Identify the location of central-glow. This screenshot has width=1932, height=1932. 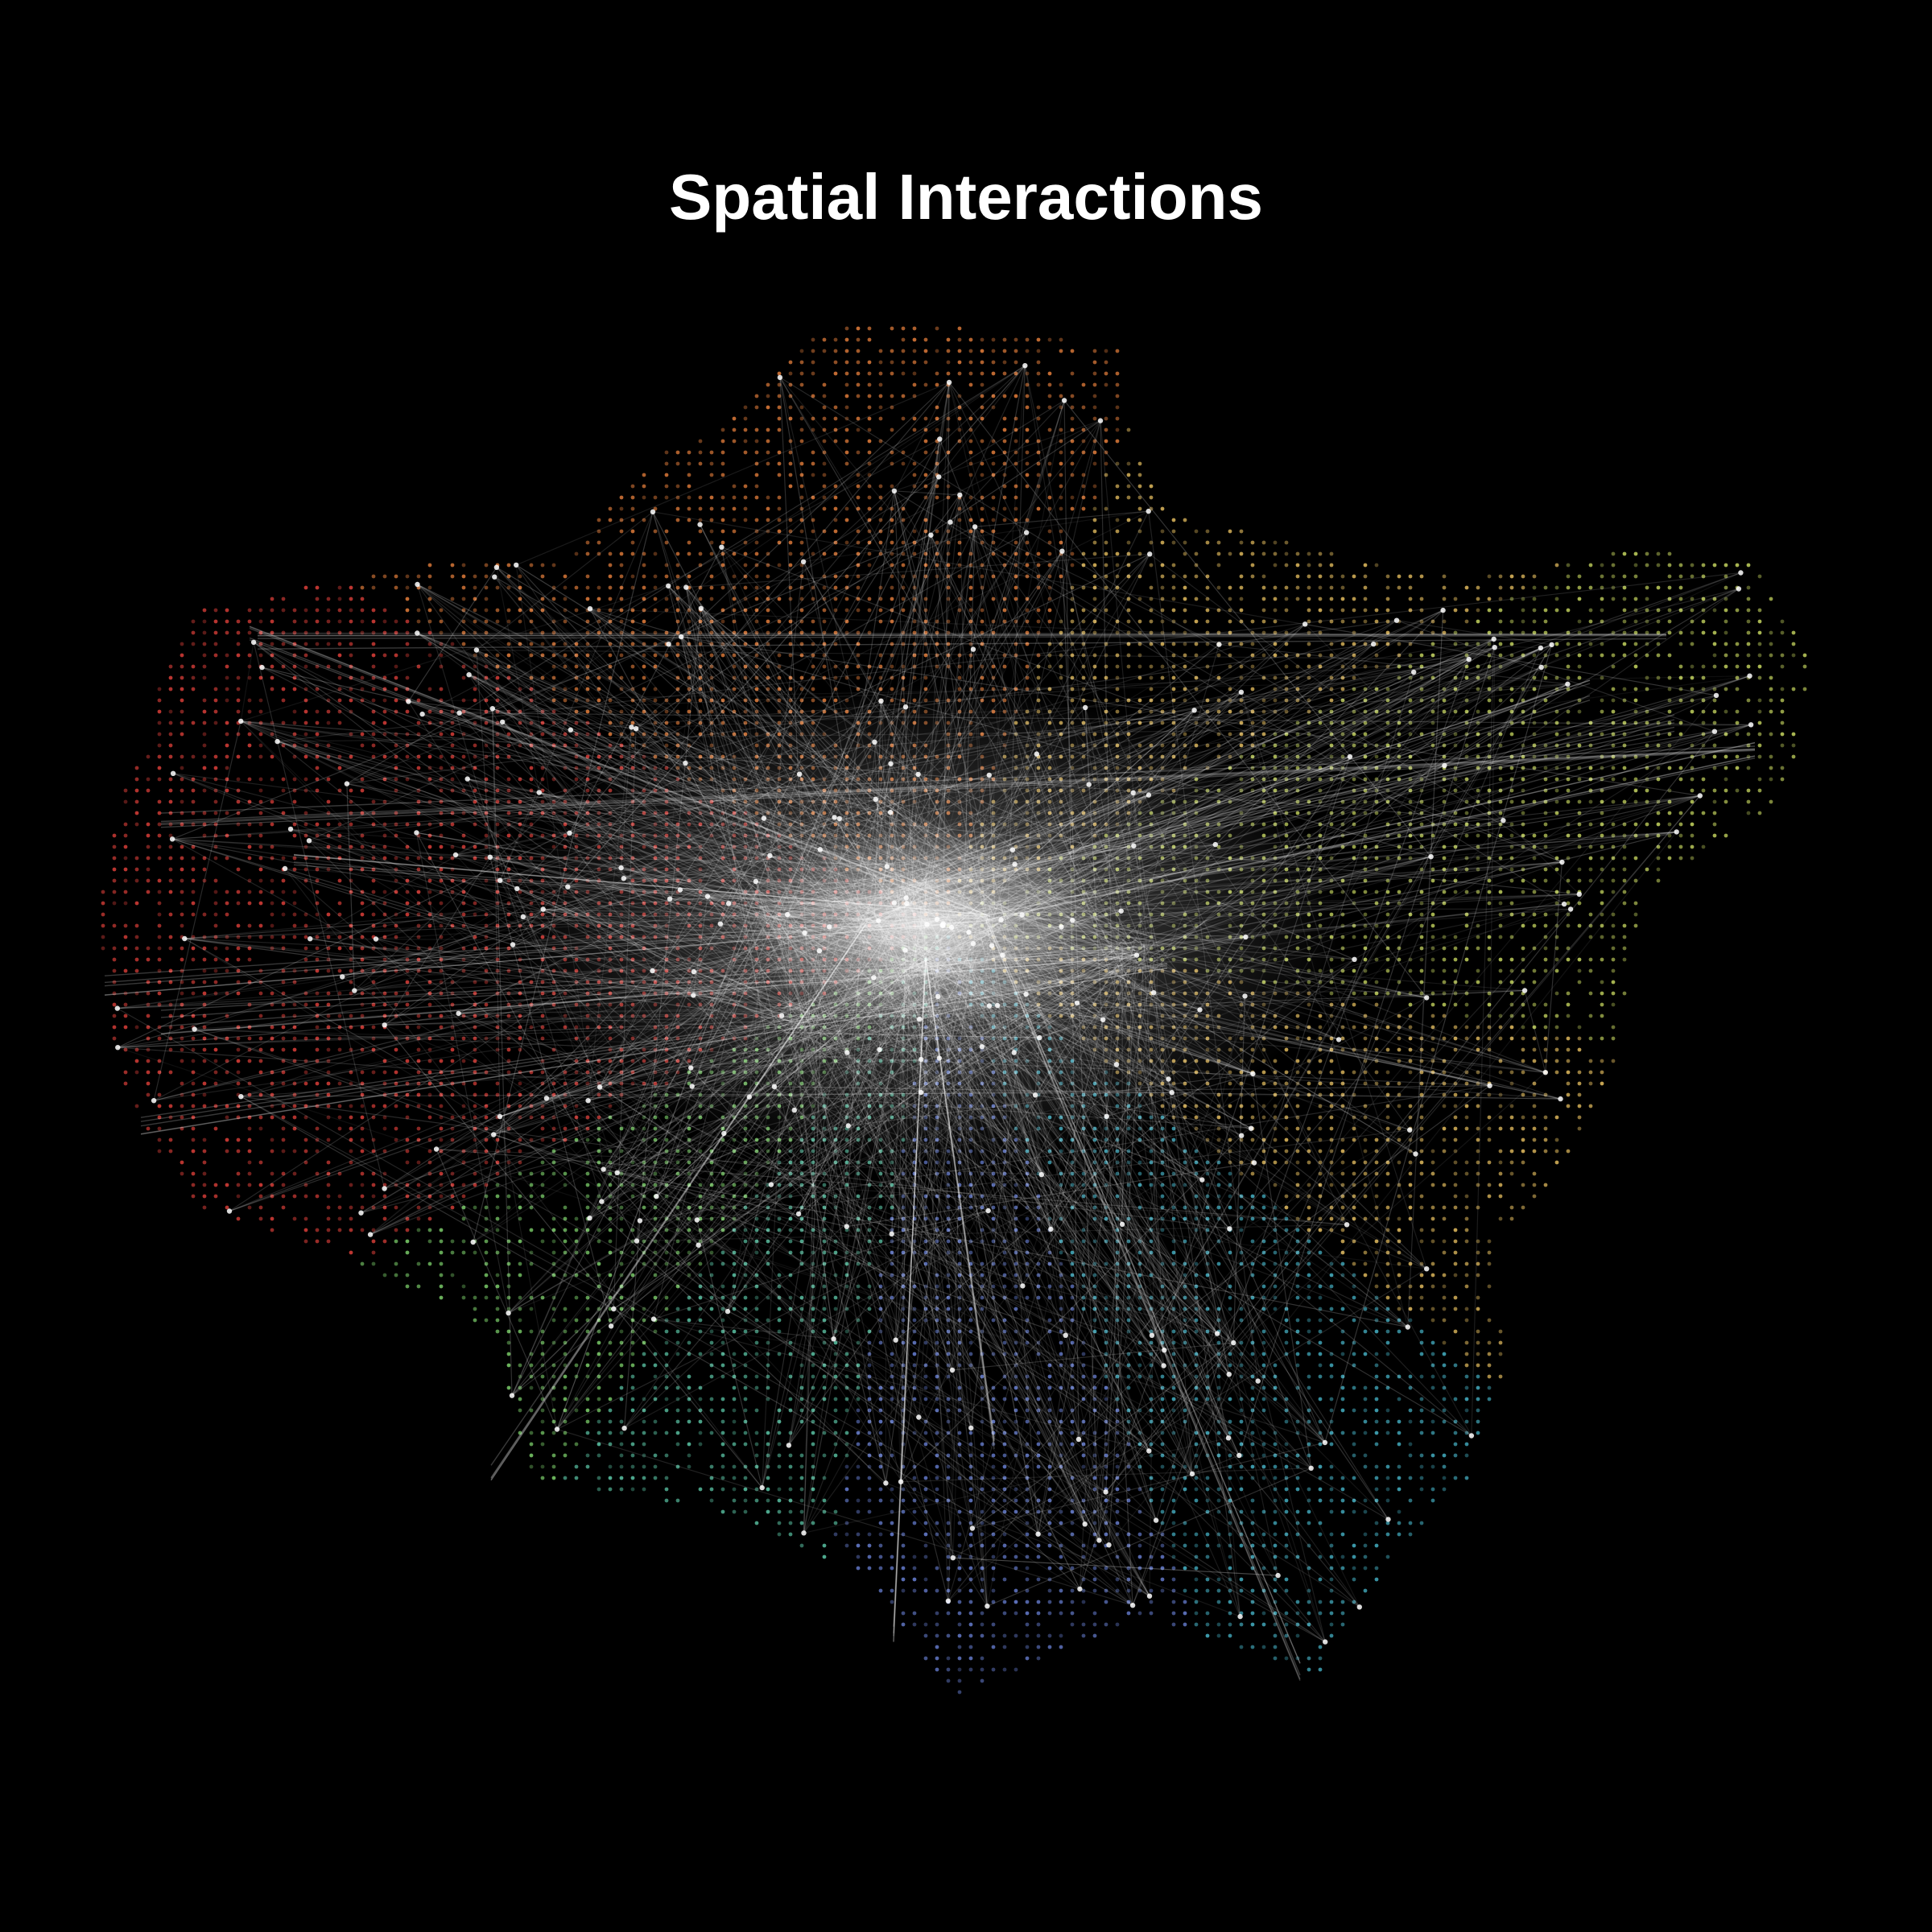
(926, 926).